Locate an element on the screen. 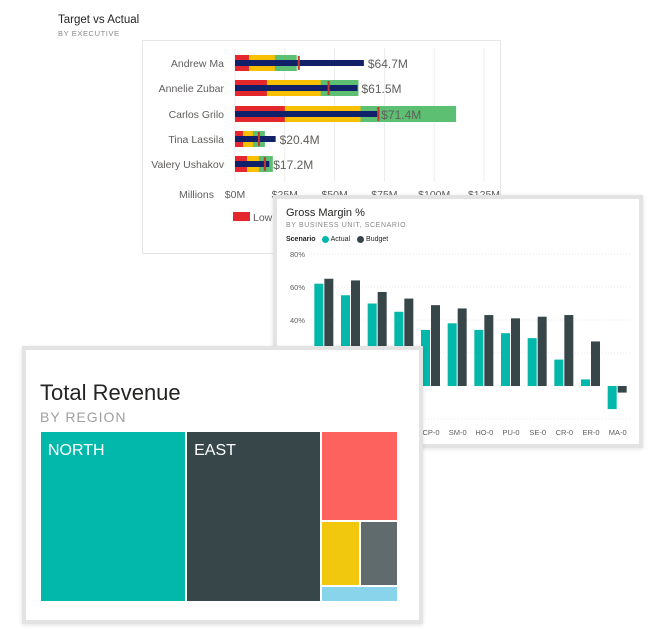 Image resolution: width=668 pixels, height=629 pixels. legend-swatch-low is located at coordinates (241, 216).